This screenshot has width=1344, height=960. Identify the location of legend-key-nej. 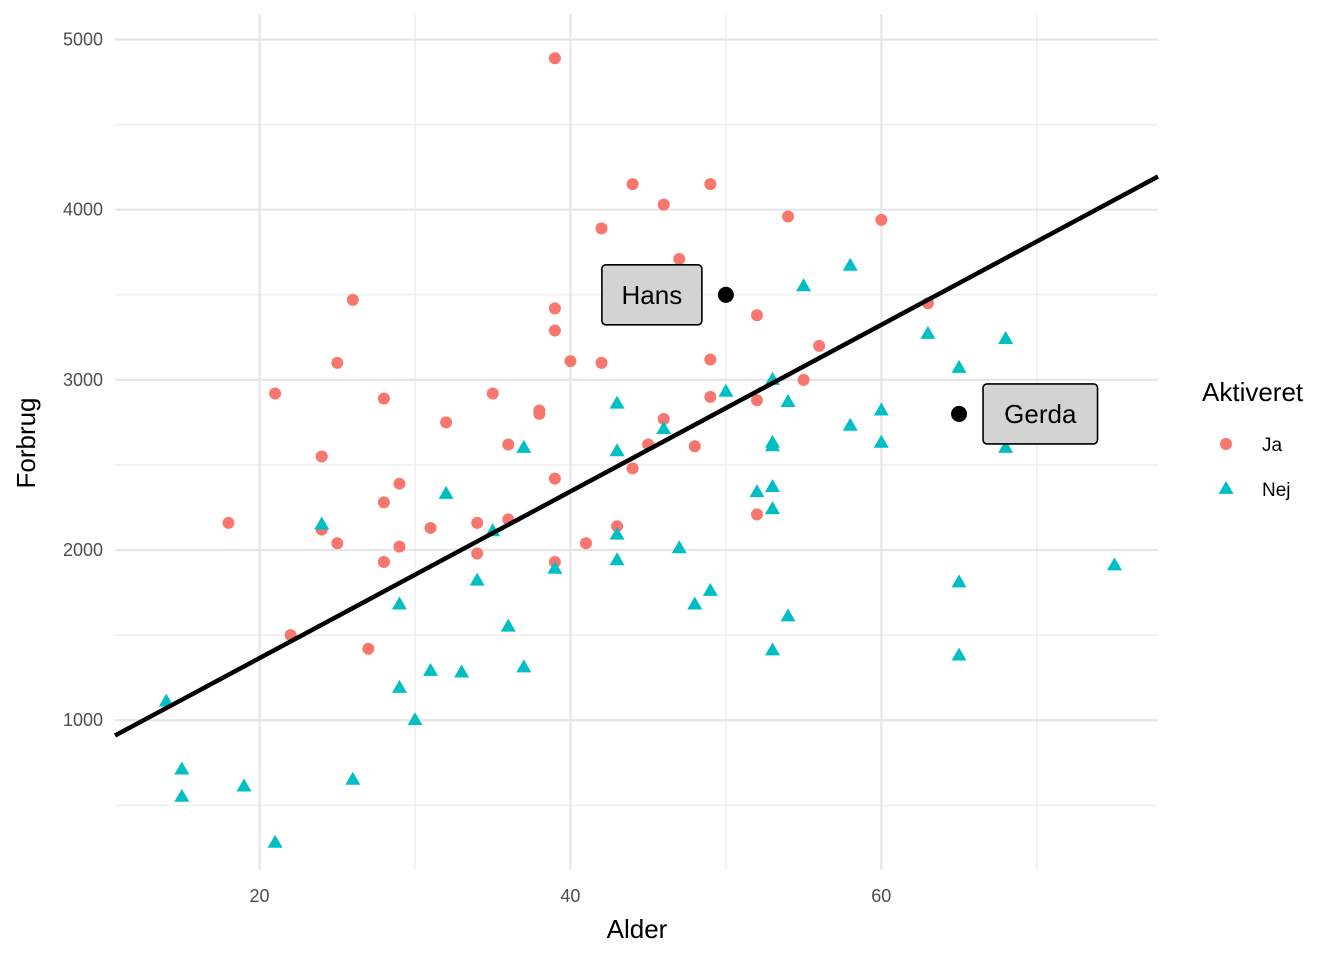
(1226, 487).